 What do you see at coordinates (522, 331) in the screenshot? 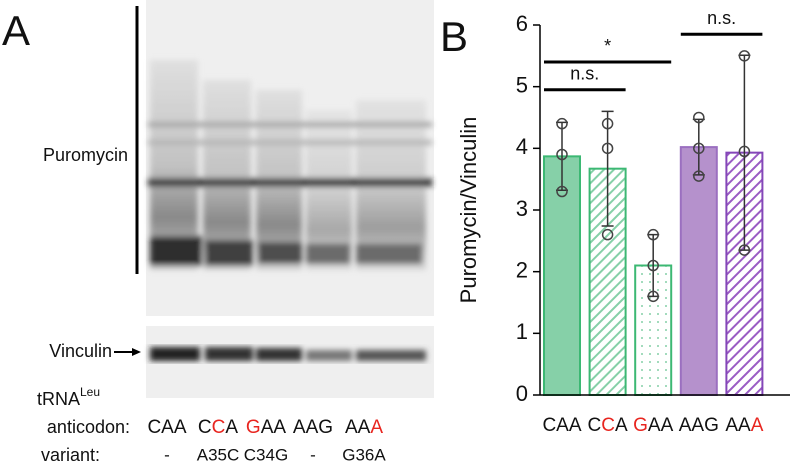
I see `y-tick-label: 1` at bounding box center [522, 331].